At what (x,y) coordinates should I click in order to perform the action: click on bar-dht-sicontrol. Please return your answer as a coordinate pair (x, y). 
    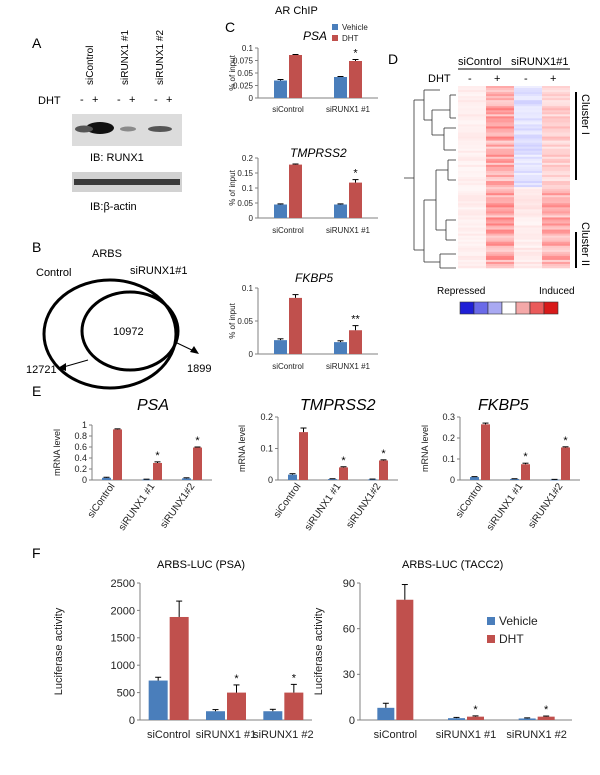
    Looking at the image, I should click on (295, 191).